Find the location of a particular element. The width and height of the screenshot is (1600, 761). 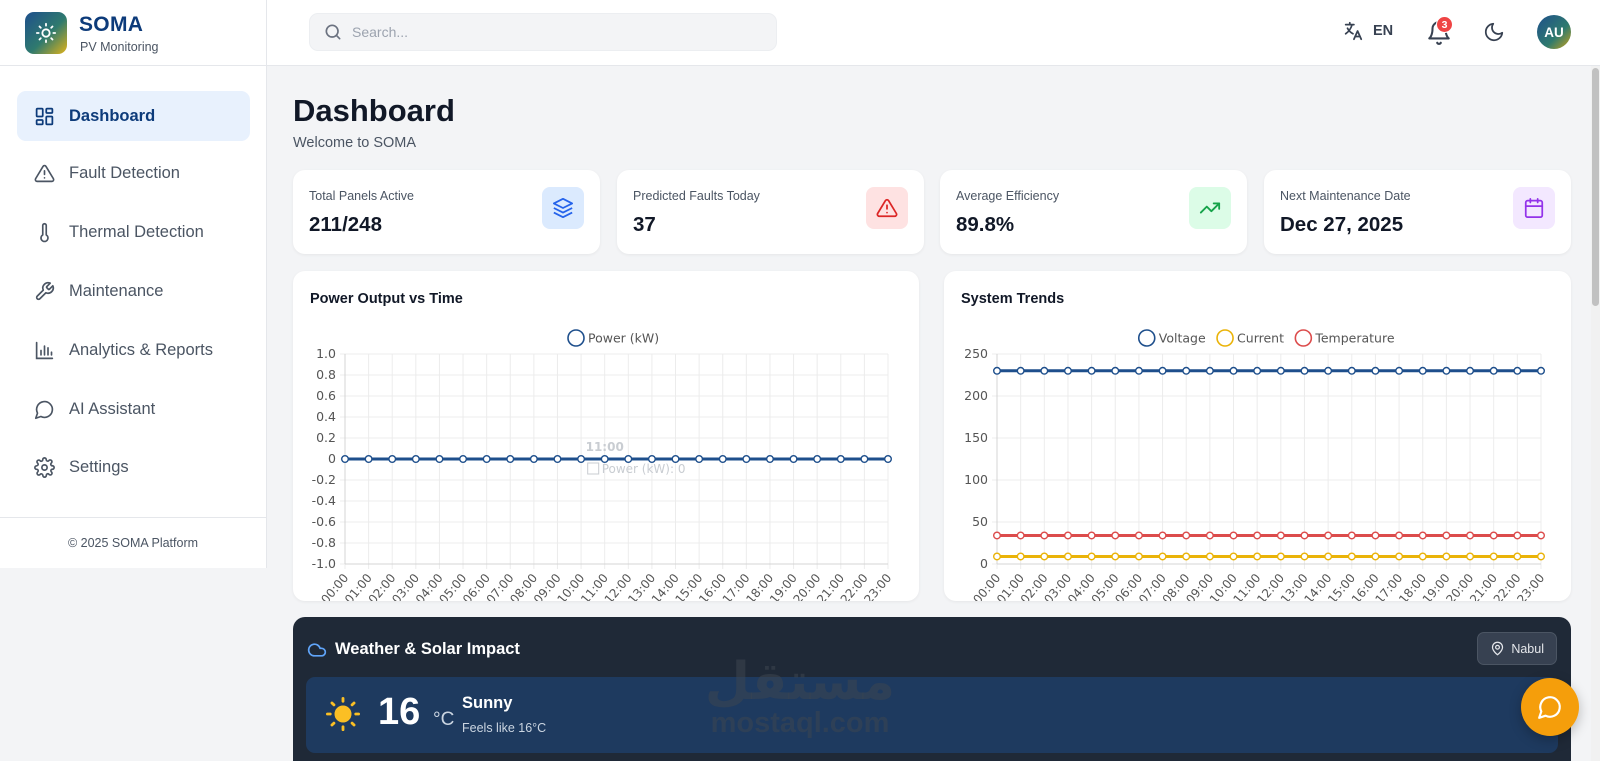

trending-up-icon is located at coordinates (1210, 208).